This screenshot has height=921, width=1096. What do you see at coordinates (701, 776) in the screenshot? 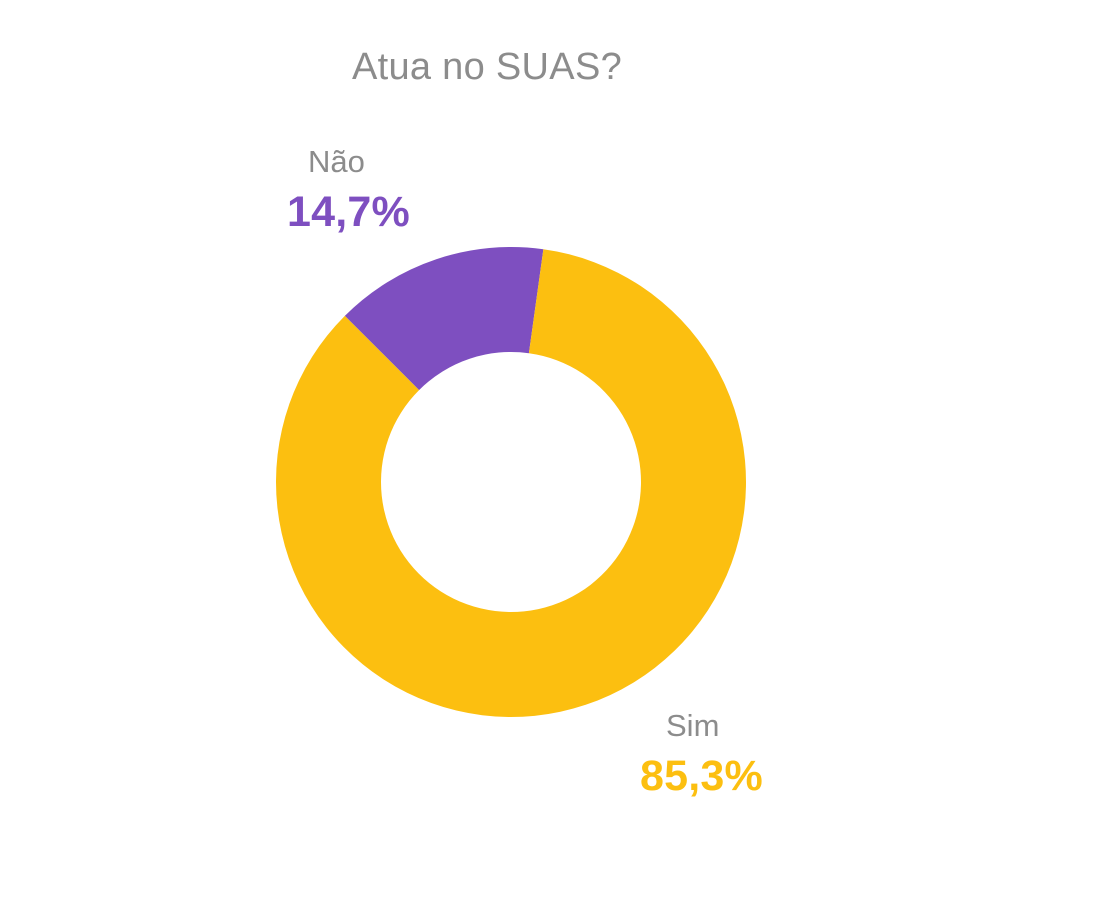
I see `slice-value-sim: 85,3%` at bounding box center [701, 776].